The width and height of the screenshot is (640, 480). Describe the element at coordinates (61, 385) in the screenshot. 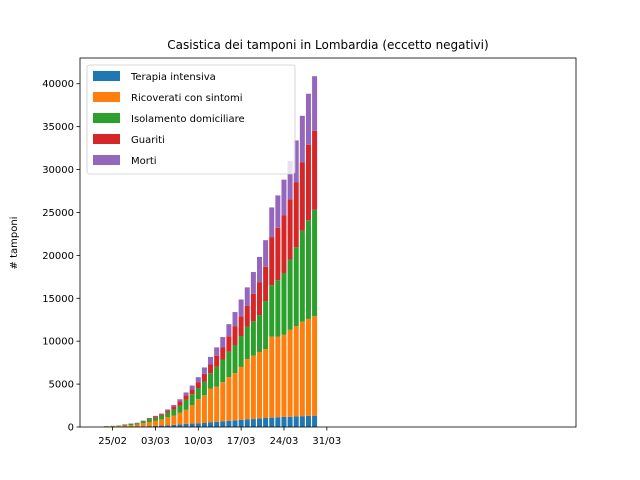

I see `y-tick-label: 5000` at that location.